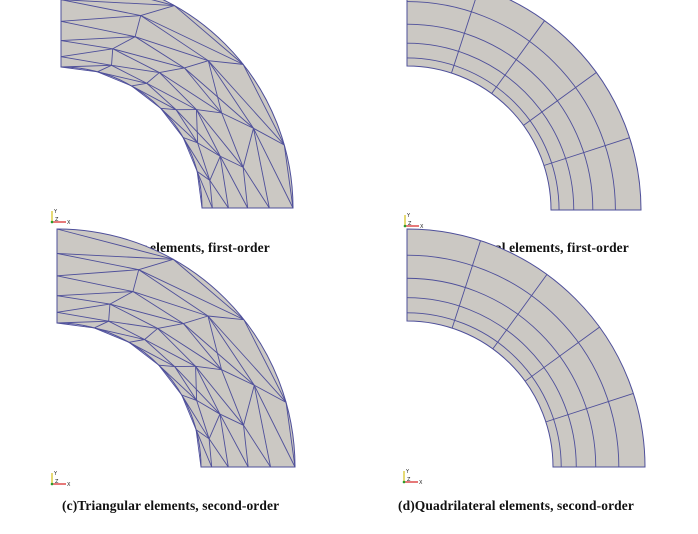  I want to click on mesh-region, so click(524, 105).